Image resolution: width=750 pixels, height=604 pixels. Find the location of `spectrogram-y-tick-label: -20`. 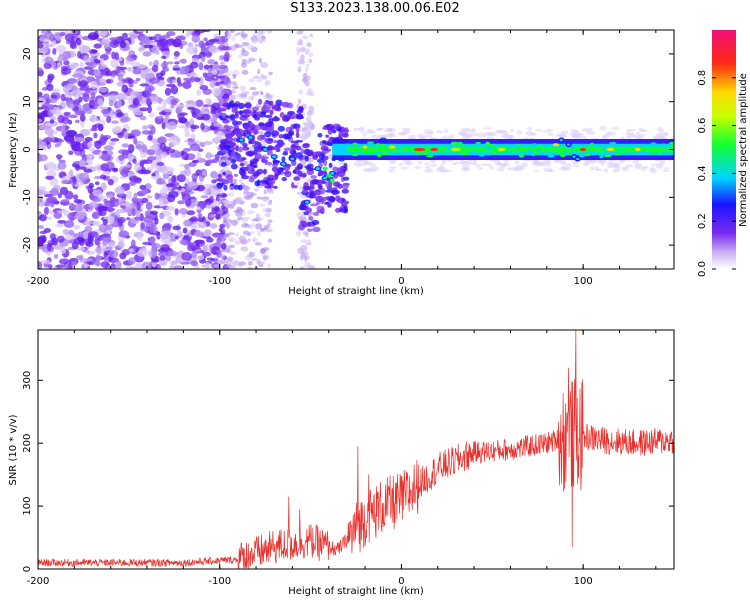

spectrogram-y-tick-label: -20 is located at coordinates (27, 245).